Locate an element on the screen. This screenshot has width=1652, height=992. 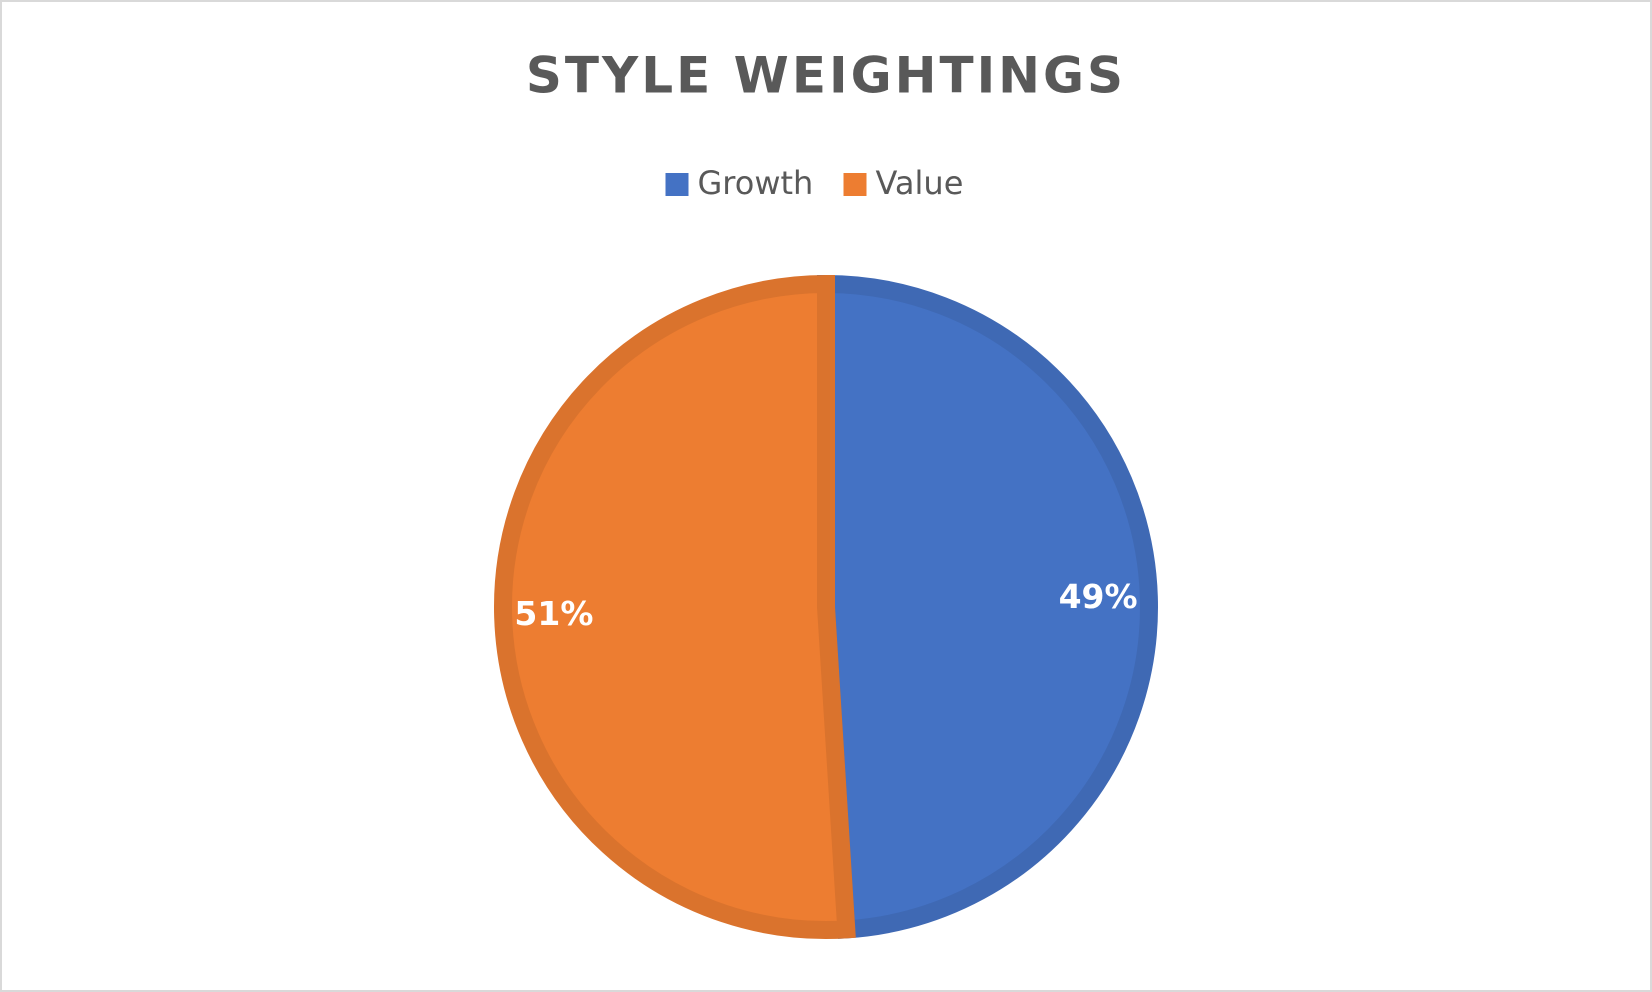
legend-label: Growth is located at coordinates (756, 183).